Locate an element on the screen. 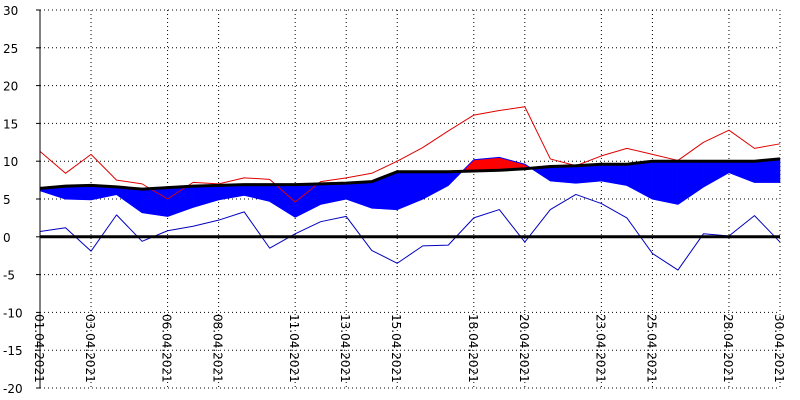 This screenshot has width=800, height=400. x-tick-label: 18.04.2021 is located at coordinates (473, 348).